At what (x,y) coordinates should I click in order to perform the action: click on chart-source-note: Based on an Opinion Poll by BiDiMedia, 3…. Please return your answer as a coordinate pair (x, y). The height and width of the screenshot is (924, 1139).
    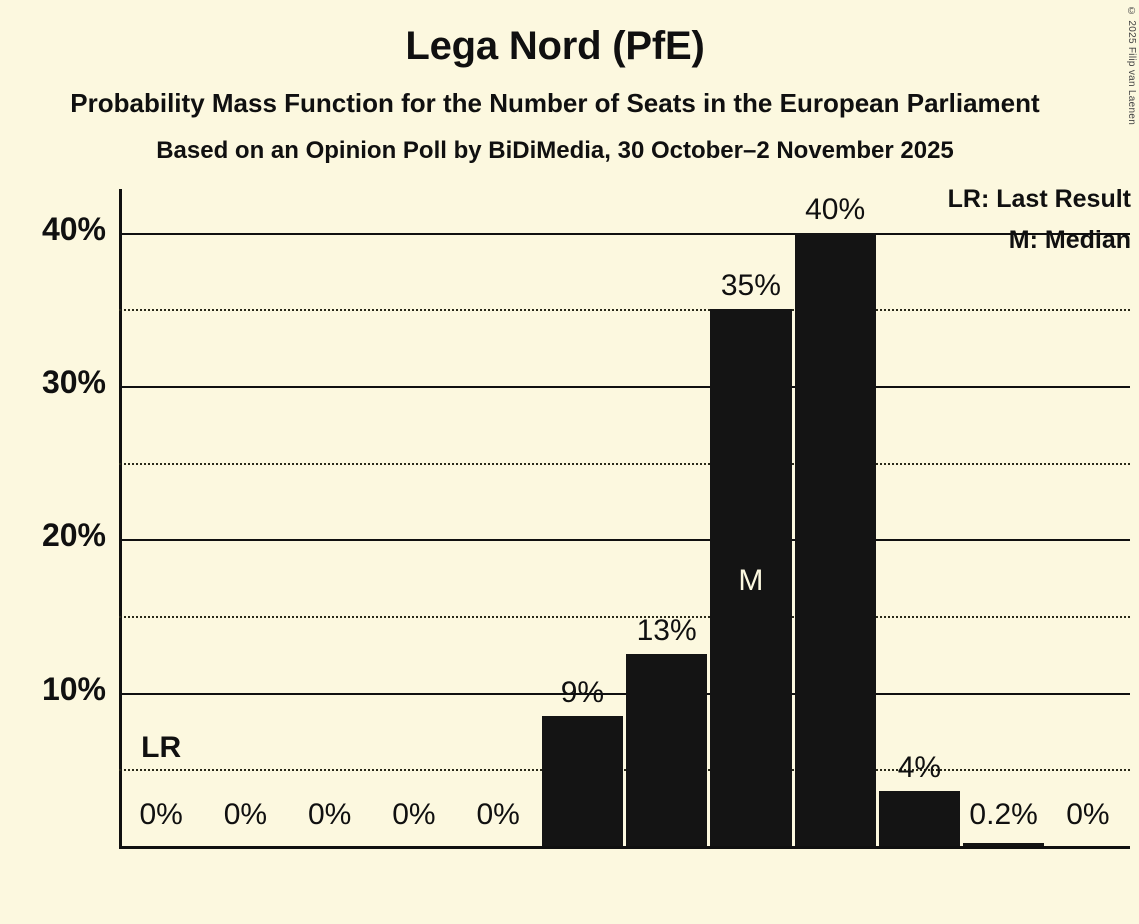
    Looking at the image, I should click on (555, 150).